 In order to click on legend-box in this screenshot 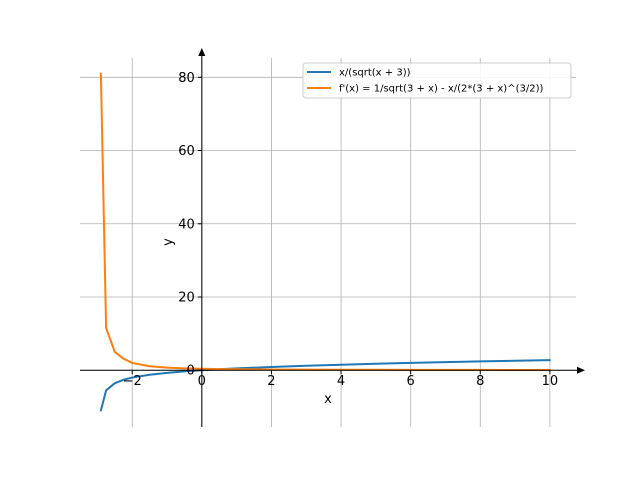, I will do `click(437, 80)`.